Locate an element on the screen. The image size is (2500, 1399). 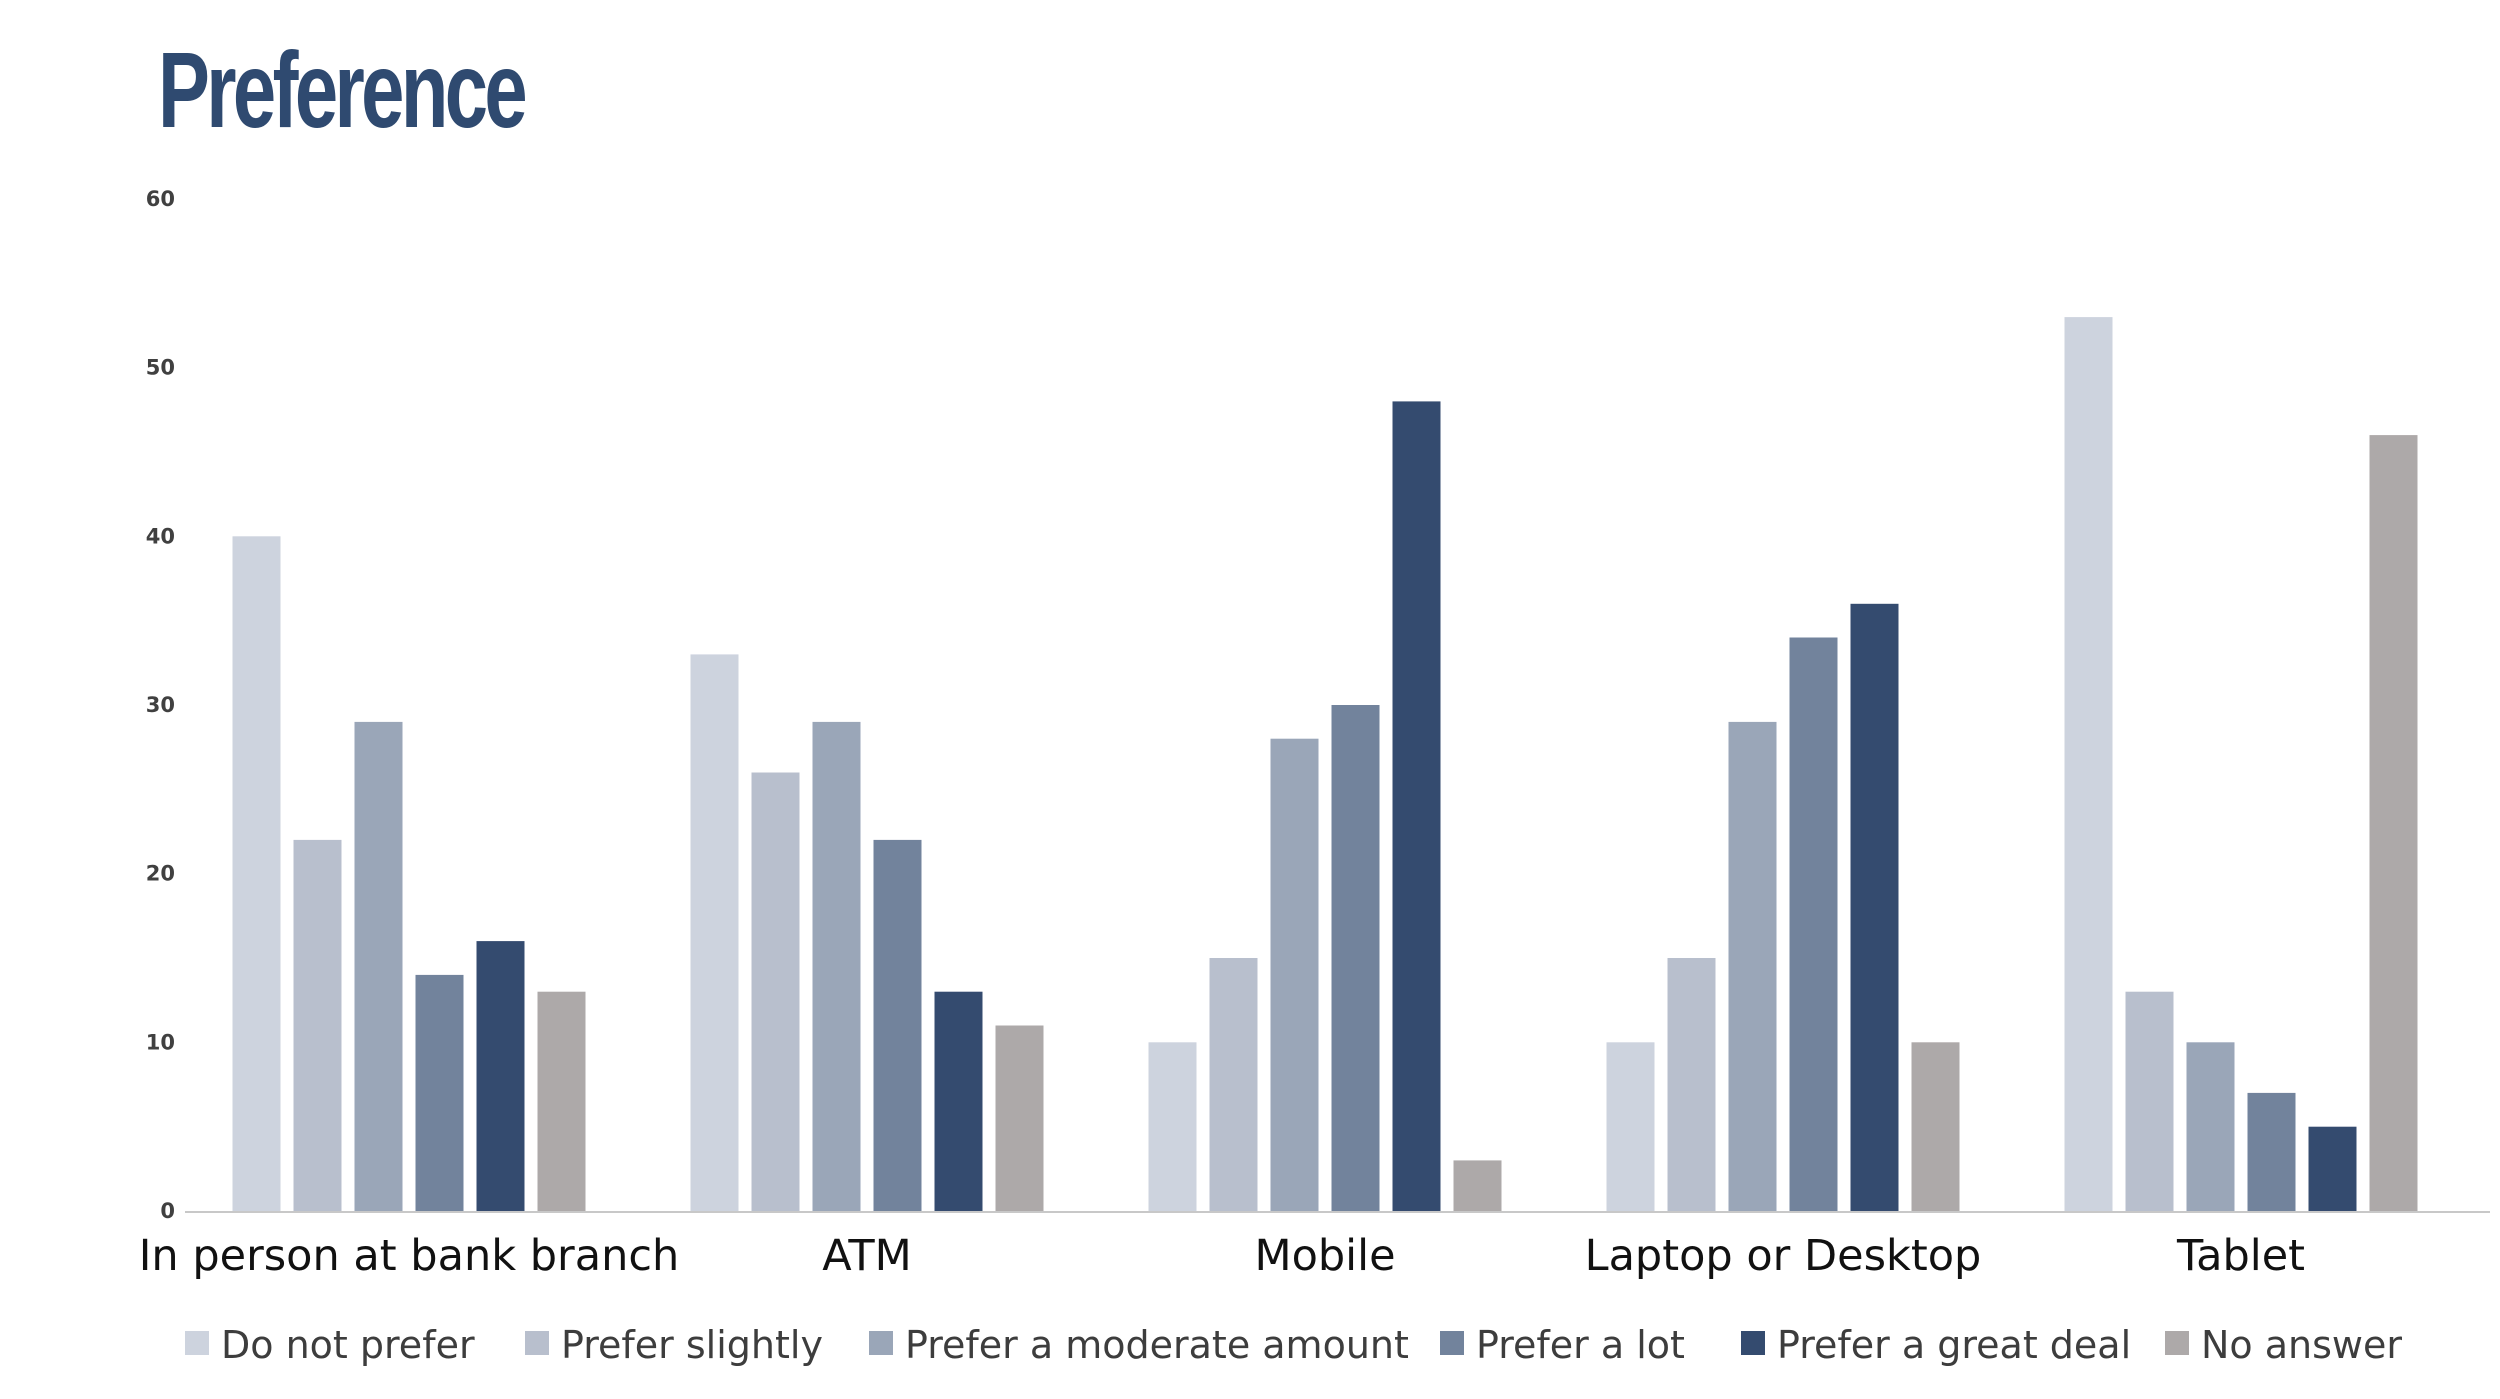
x-category-label: ATM is located at coordinates (866, 1256).